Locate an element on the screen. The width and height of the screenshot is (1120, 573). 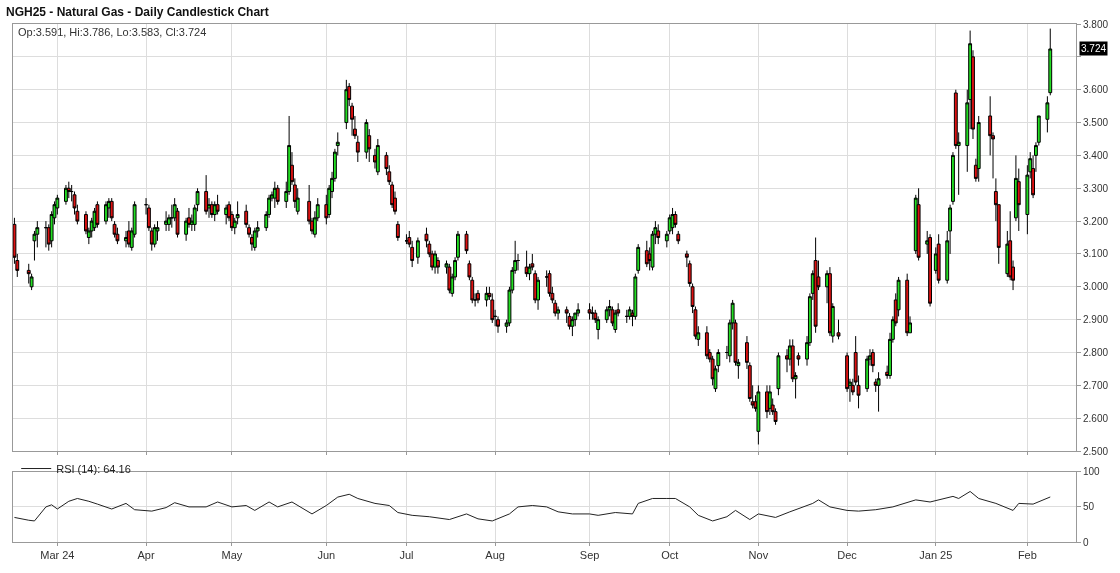
x-tick-label: Feb is located at coordinates (1027, 555).